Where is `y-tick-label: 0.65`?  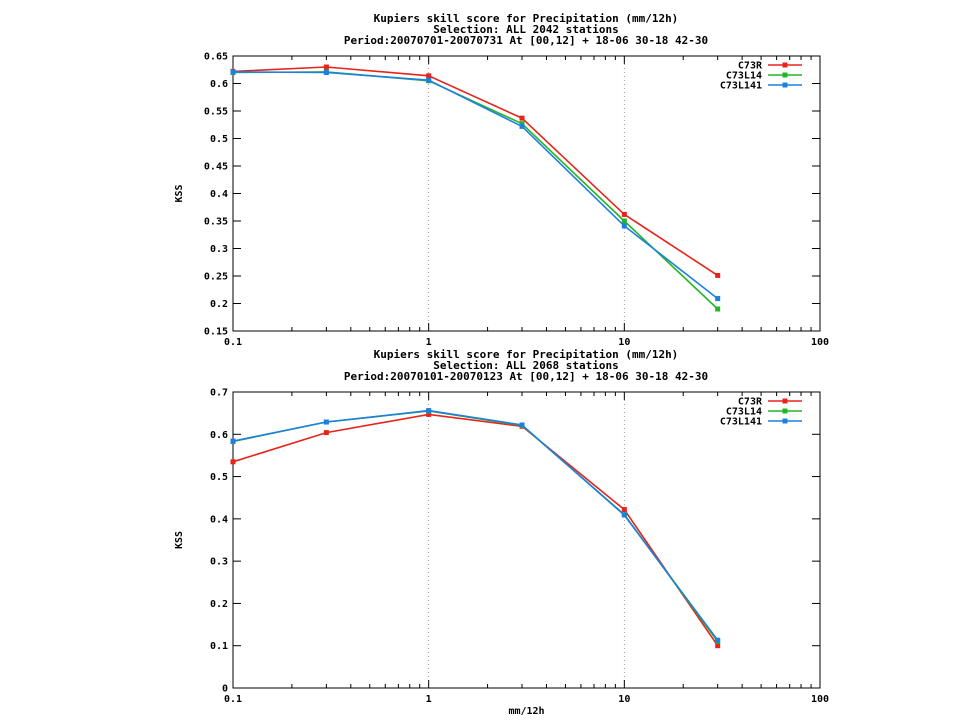
y-tick-label: 0.65 is located at coordinates (216, 57).